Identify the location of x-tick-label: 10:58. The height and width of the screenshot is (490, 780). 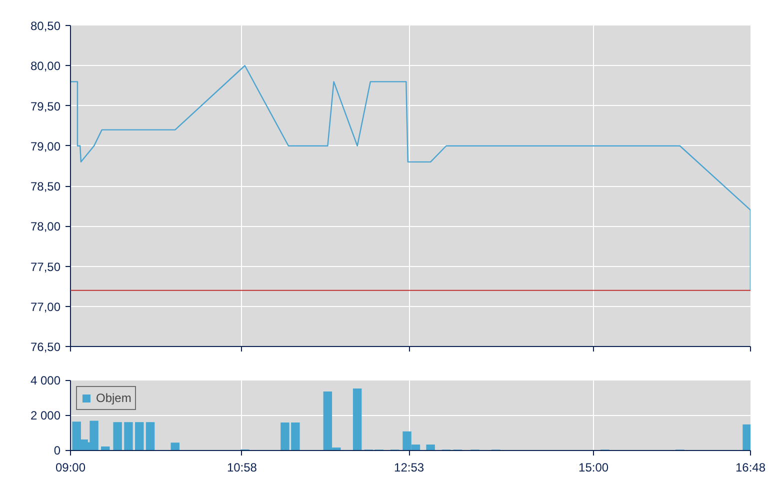
(242, 467).